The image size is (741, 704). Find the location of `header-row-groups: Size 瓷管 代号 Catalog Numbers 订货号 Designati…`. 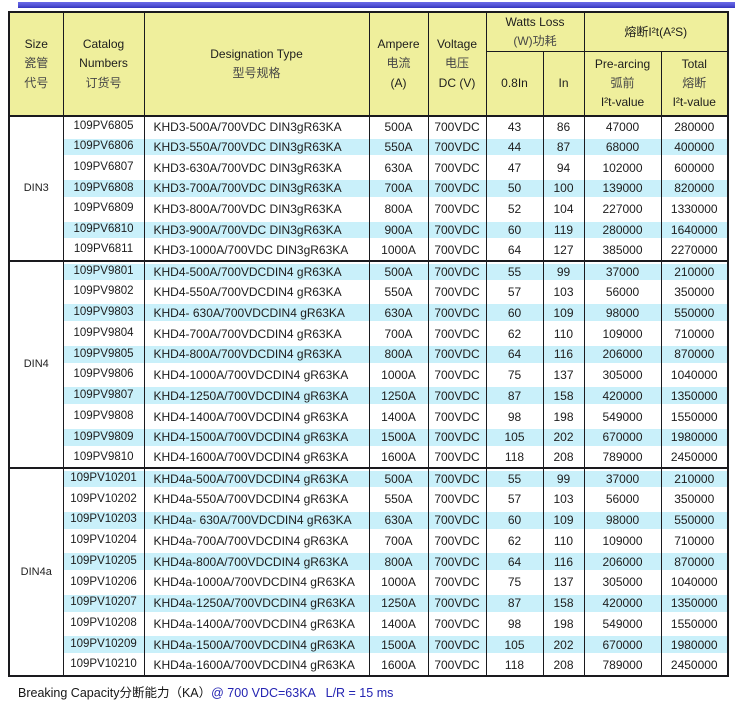

header-row-groups: Size 瓷管 代号 Catalog Numbers 订货号 Designati… is located at coordinates (368, 64).